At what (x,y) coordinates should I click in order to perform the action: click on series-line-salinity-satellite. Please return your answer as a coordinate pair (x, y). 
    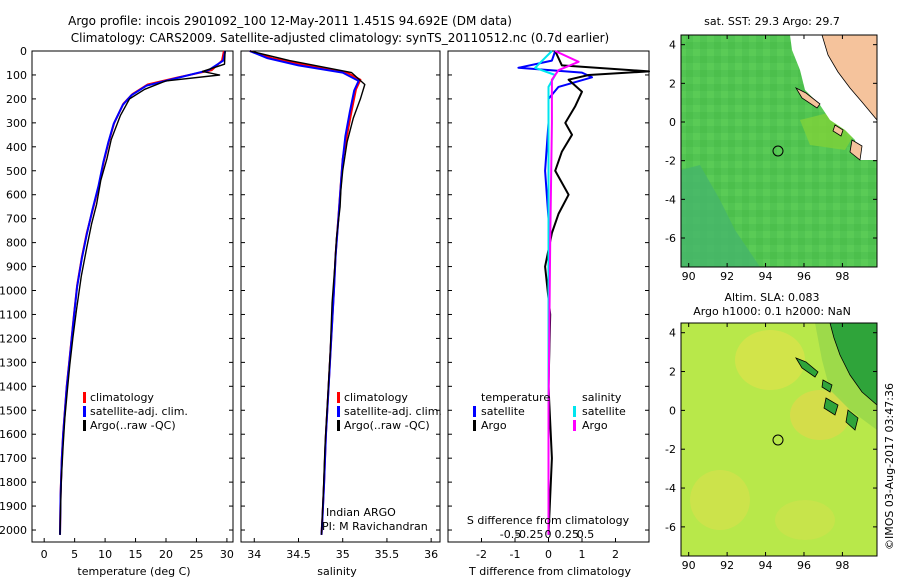
    Looking at the image, I should click on (545, 292).